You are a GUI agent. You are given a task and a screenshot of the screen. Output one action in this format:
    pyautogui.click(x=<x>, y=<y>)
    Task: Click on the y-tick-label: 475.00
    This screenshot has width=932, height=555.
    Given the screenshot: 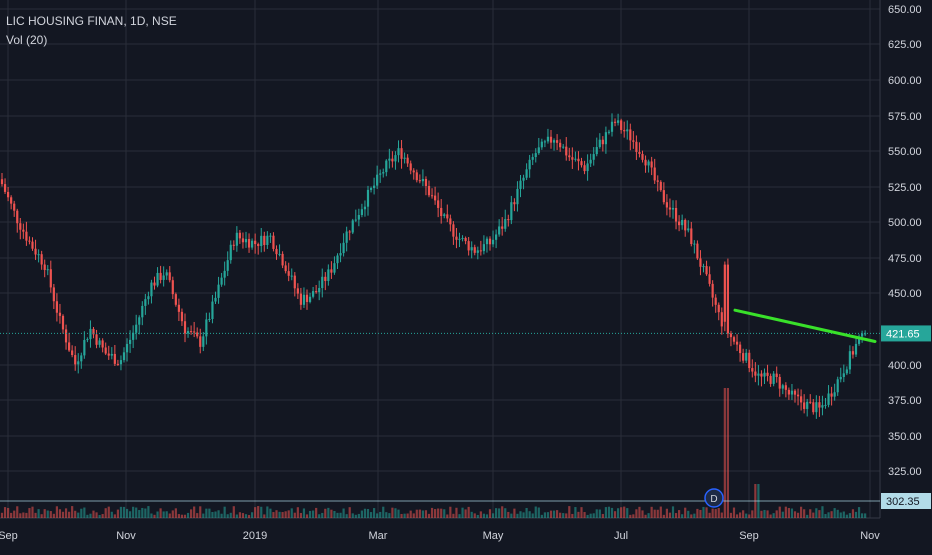 What is the action you would take?
    pyautogui.click(x=905, y=259)
    